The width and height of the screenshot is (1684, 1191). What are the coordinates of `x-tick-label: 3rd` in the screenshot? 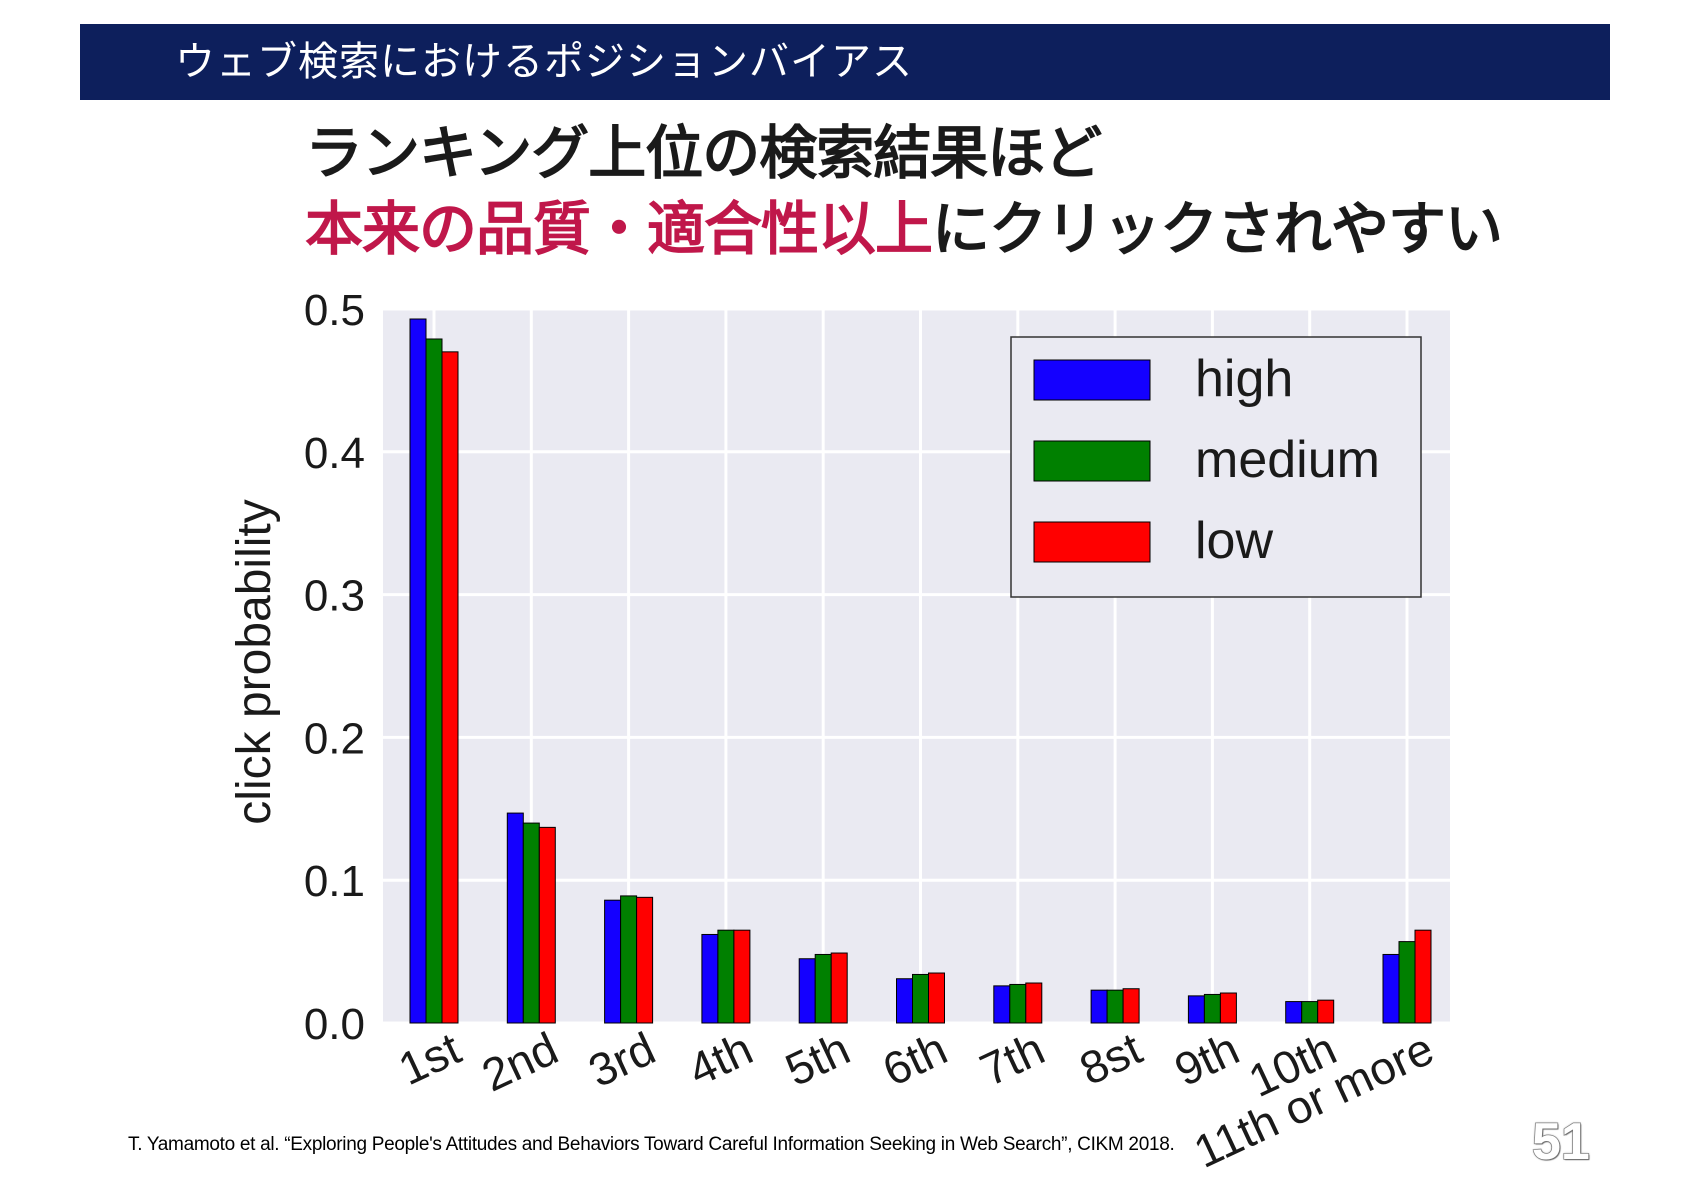 It's located at (622, 1059).